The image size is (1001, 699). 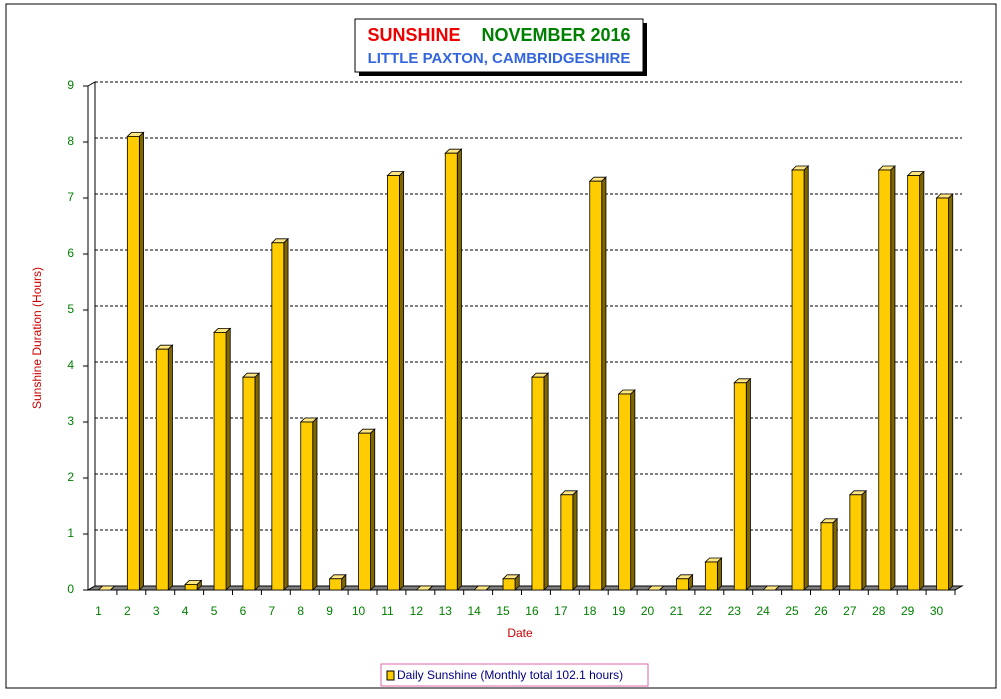 I want to click on x-tick-label: 27, so click(x=850, y=611).